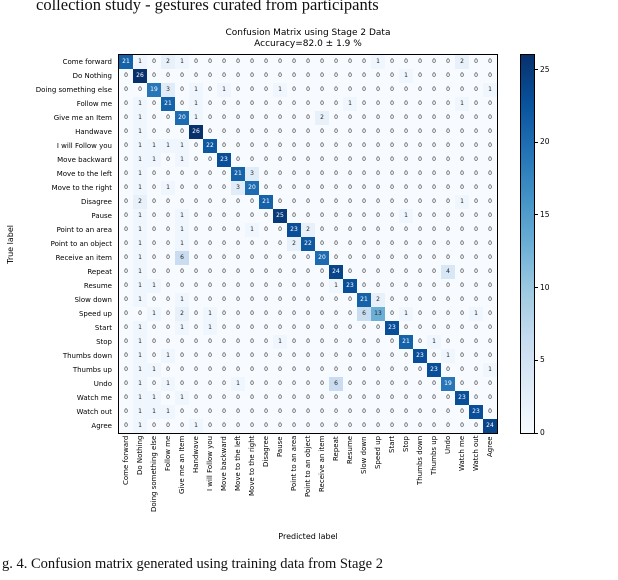  Describe the element at coordinates (350, 450) in the screenshot. I see `col-label: Resume` at that location.